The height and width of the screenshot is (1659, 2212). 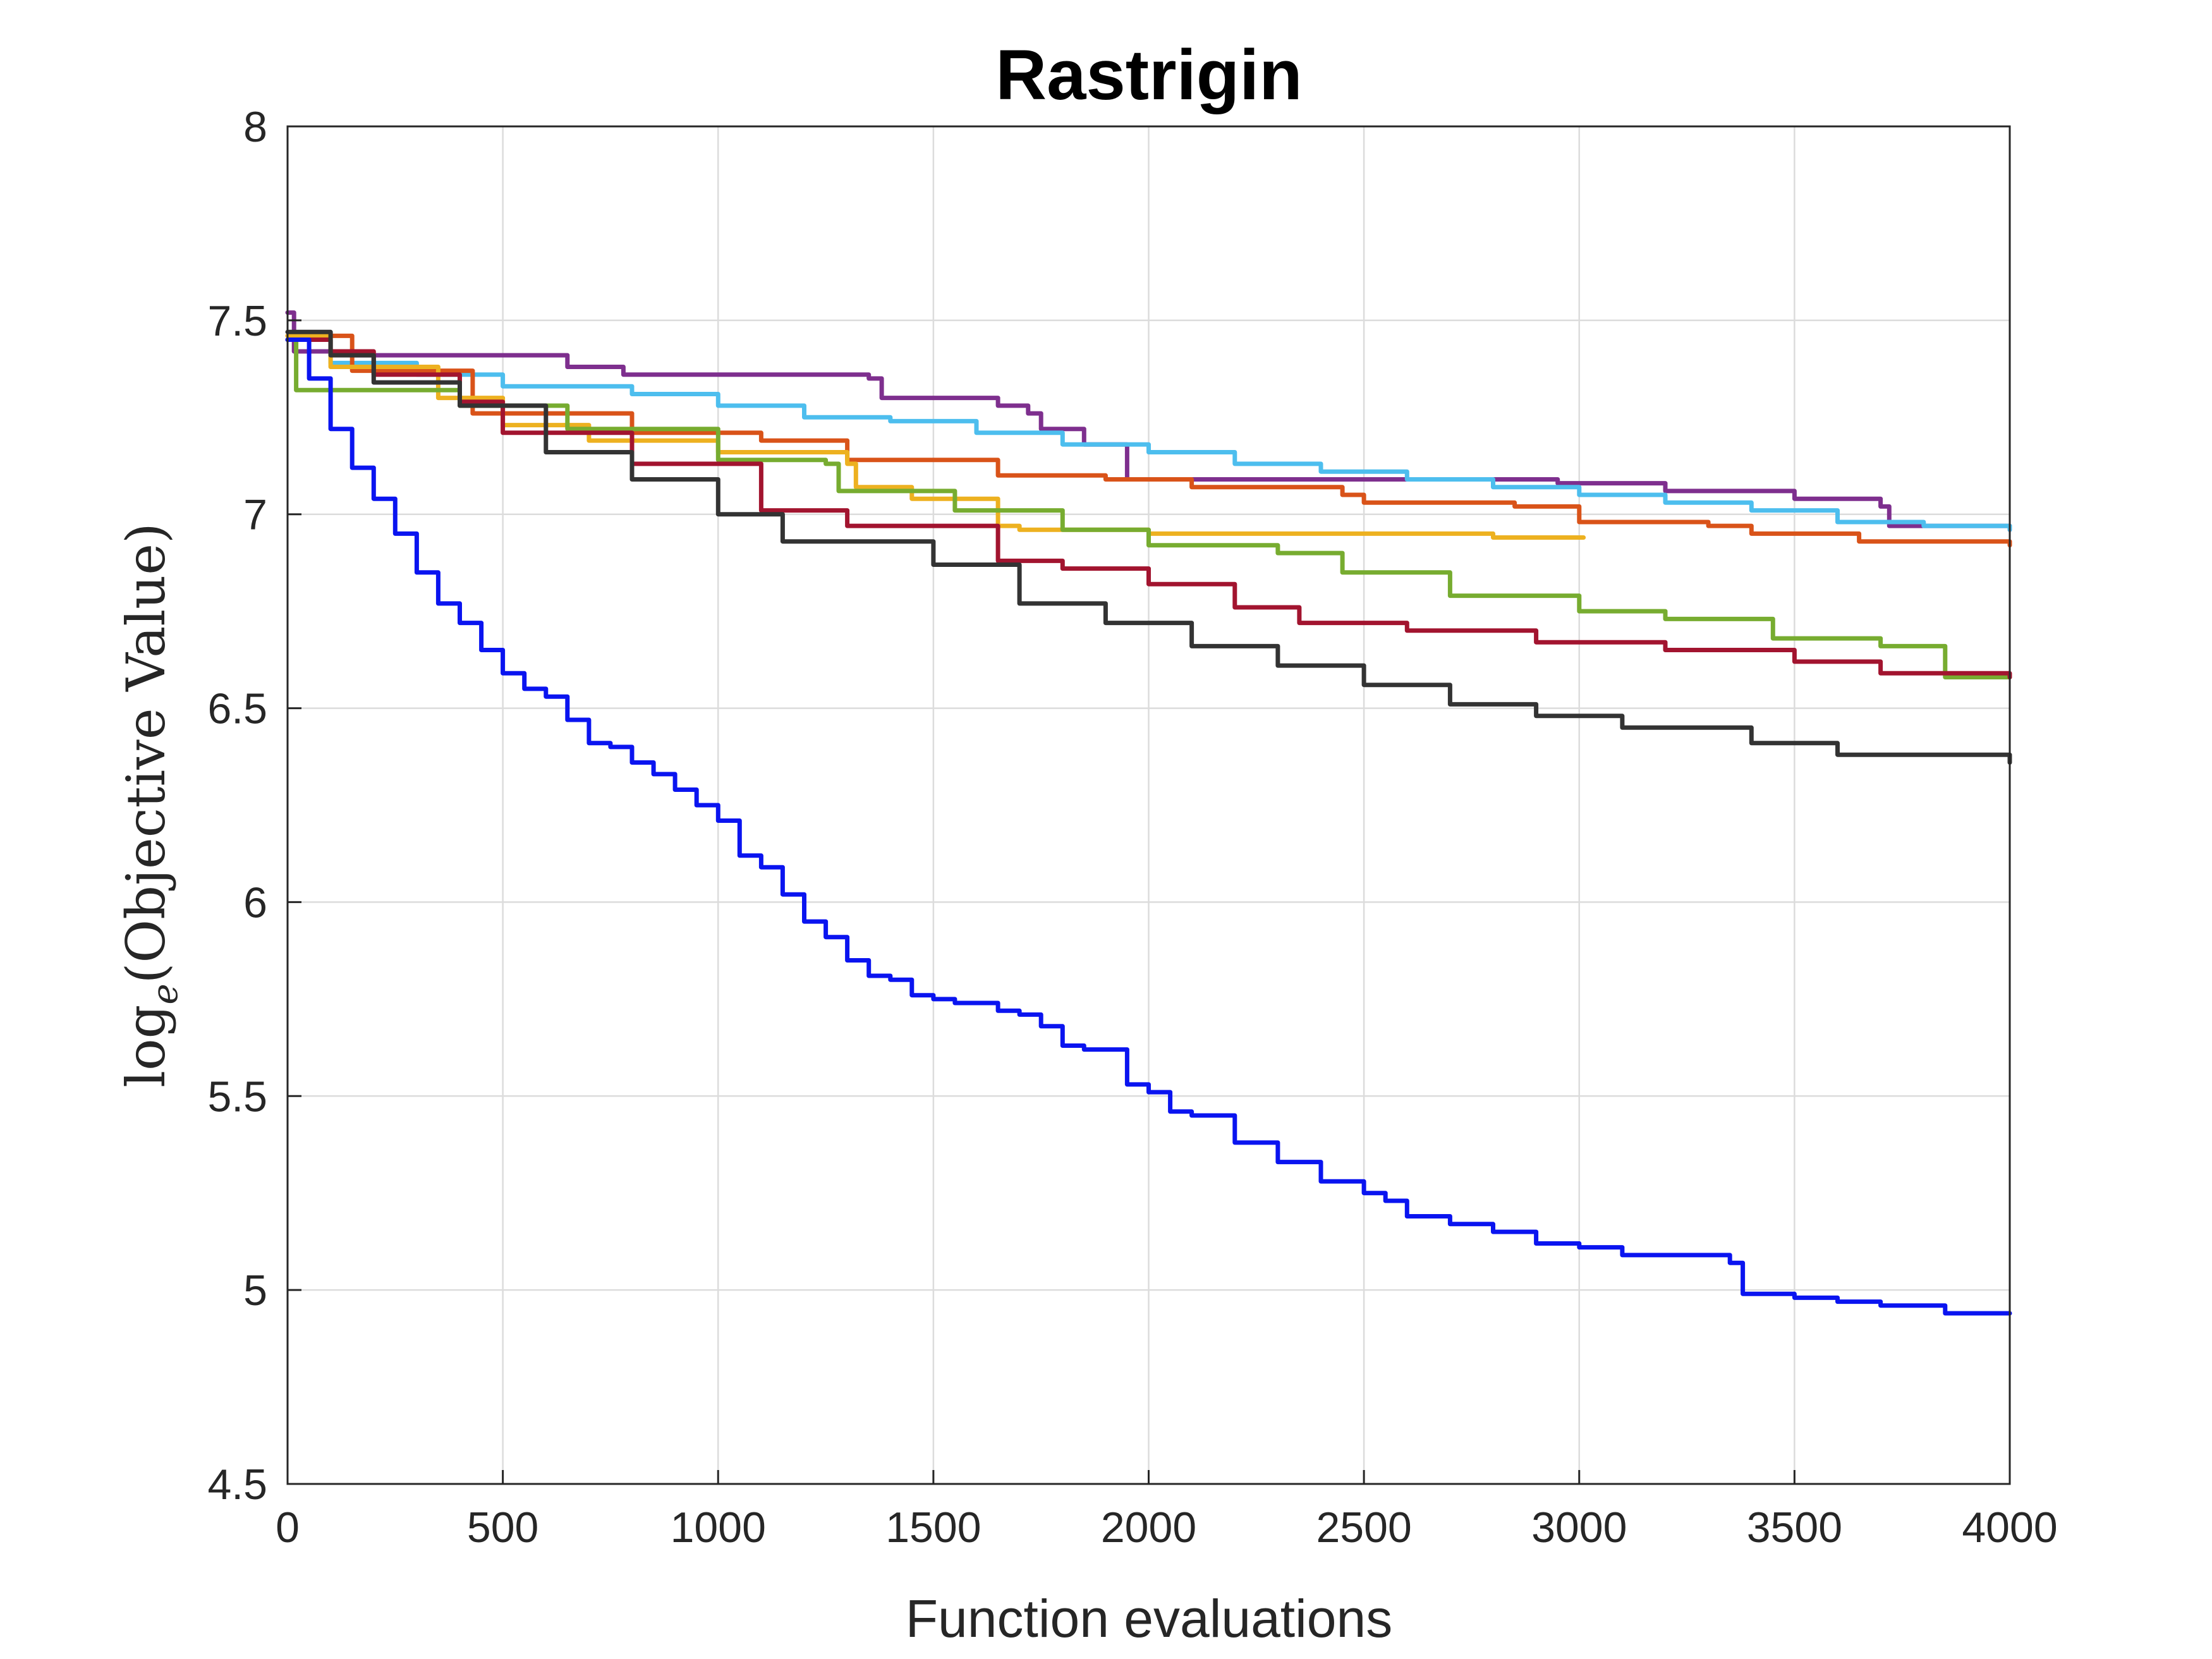 What do you see at coordinates (1149, 1618) in the screenshot?
I see `x-axis-label: Function evaluations` at bounding box center [1149, 1618].